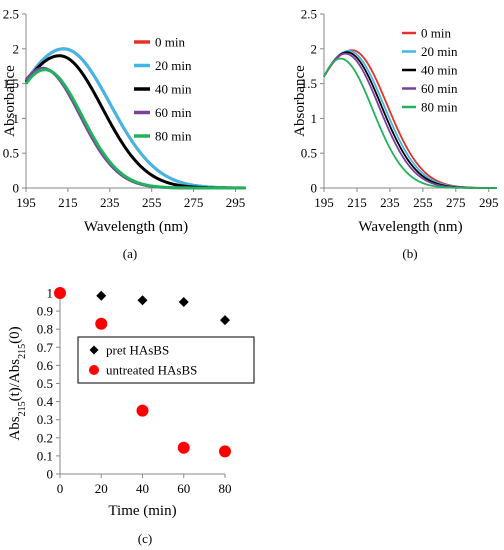 The width and height of the screenshot is (504, 550). Describe the element at coordinates (45, 437) in the screenshot. I see `y-tick-label: 0.2` at that location.